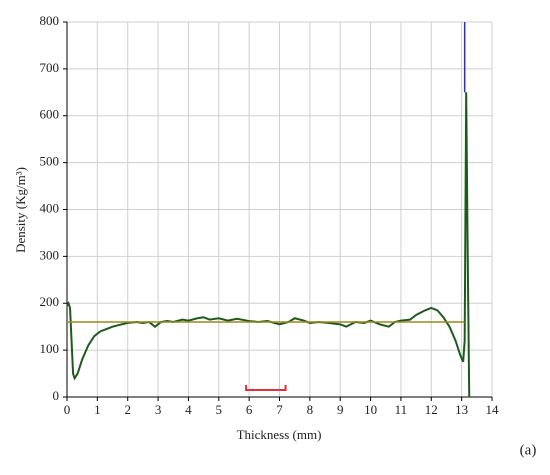 The width and height of the screenshot is (550, 475). What do you see at coordinates (67, 409) in the screenshot?
I see `x-tick-label: 0` at bounding box center [67, 409].